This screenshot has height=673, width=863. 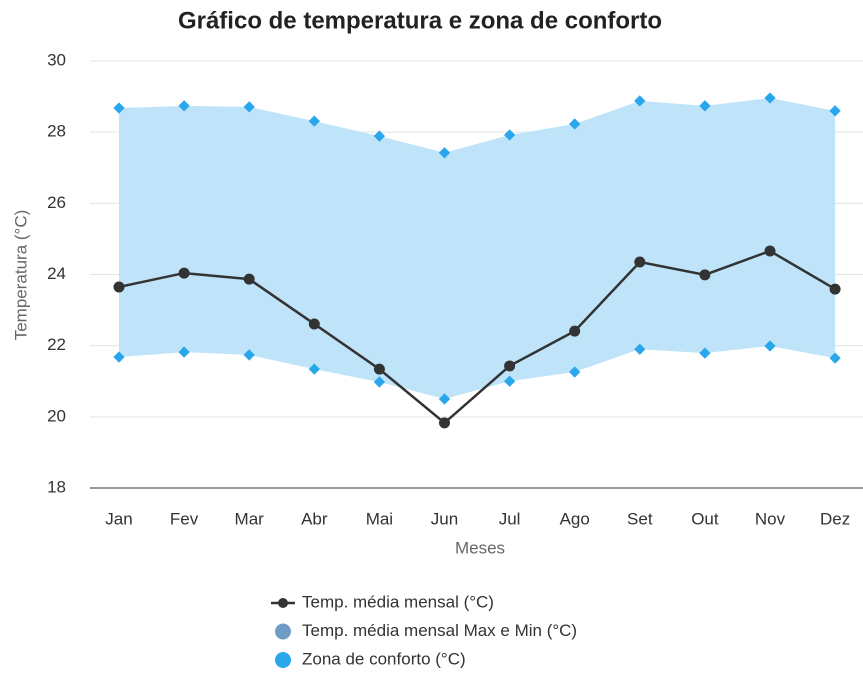 What do you see at coordinates (250, 518) in the screenshot?
I see `x-tick-label: Mar` at bounding box center [250, 518].